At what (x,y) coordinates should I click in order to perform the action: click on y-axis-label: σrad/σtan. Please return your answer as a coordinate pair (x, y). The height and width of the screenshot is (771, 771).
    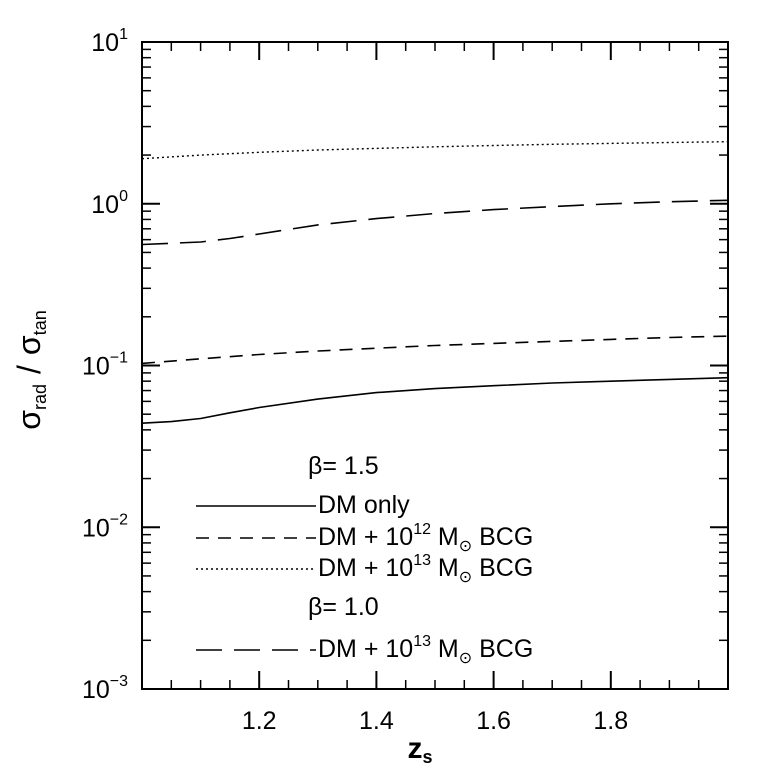
    Looking at the image, I should click on (30, 369).